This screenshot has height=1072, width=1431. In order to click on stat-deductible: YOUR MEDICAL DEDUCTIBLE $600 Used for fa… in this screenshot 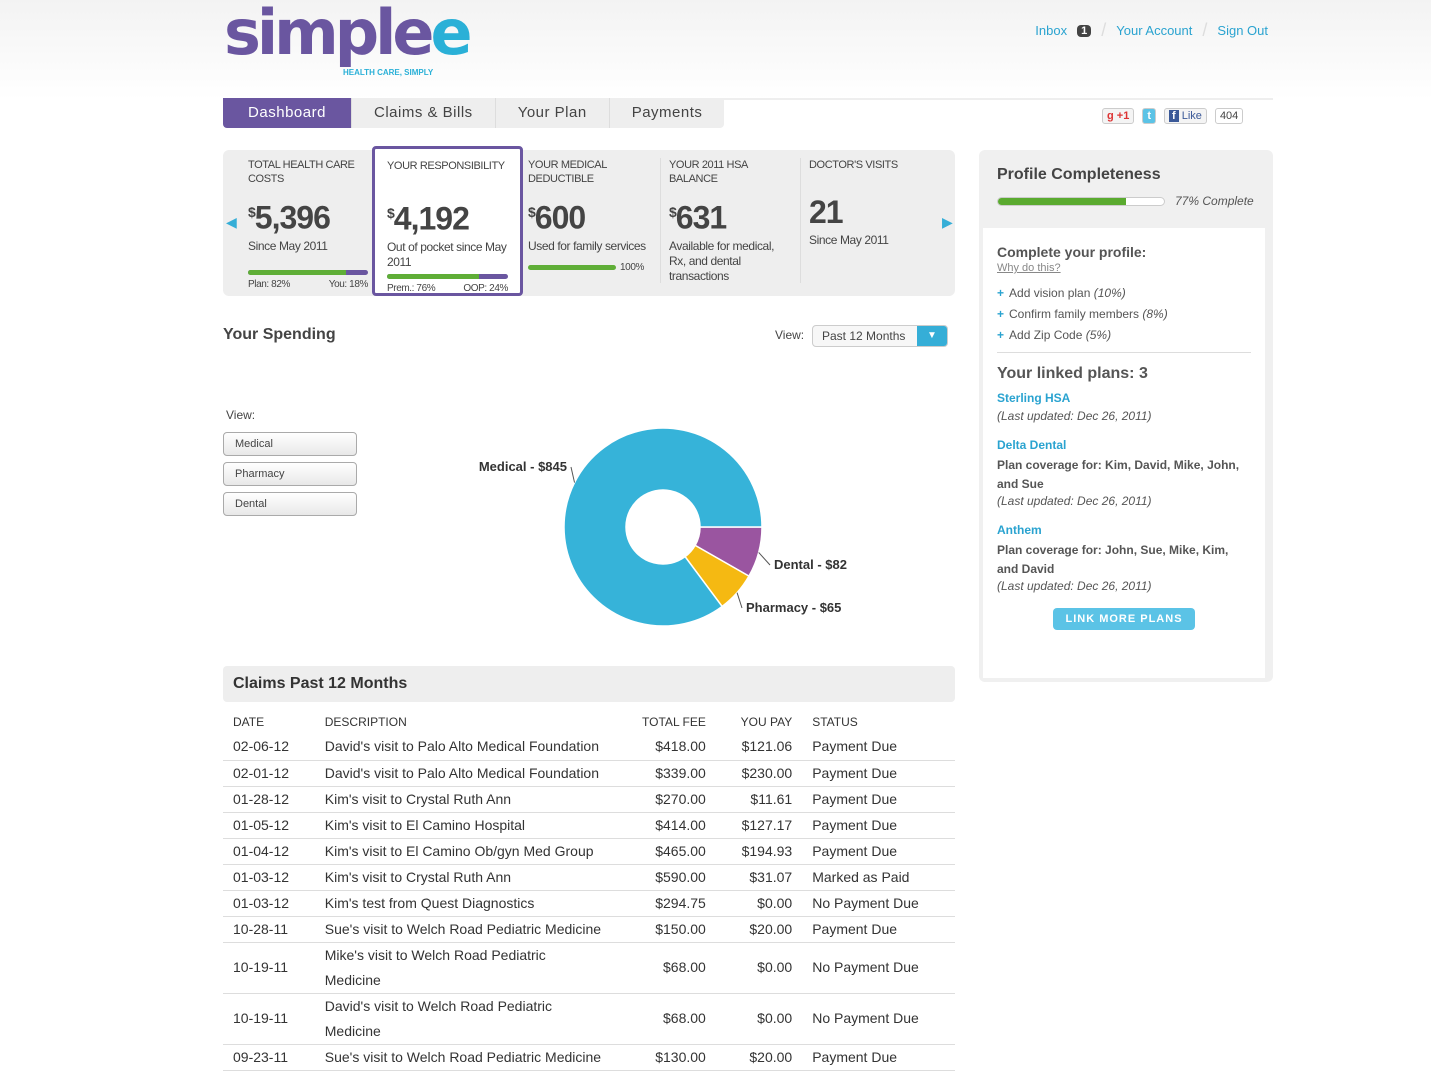, I will do `click(590, 215)`.